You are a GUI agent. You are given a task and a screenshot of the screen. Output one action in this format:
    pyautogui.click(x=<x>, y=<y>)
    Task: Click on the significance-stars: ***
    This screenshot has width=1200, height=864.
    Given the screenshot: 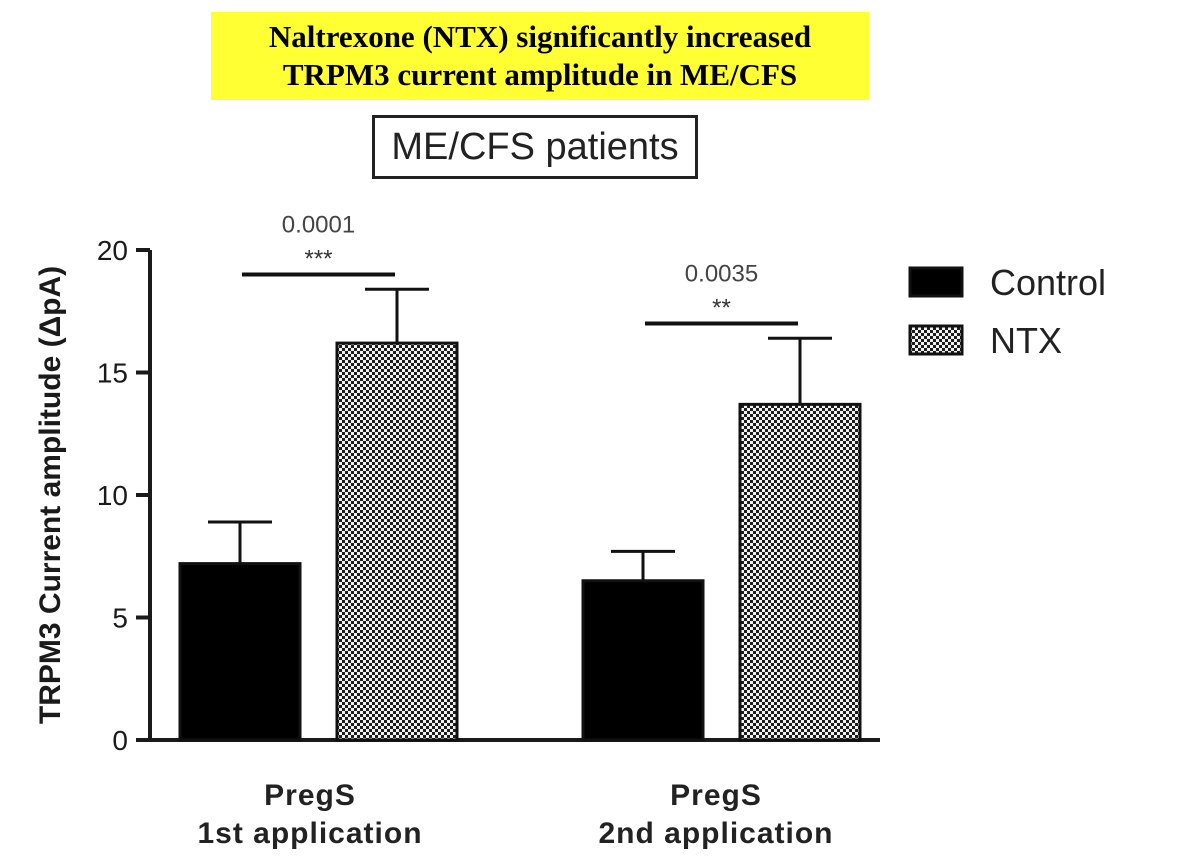 What is the action you would take?
    pyautogui.click(x=318, y=259)
    